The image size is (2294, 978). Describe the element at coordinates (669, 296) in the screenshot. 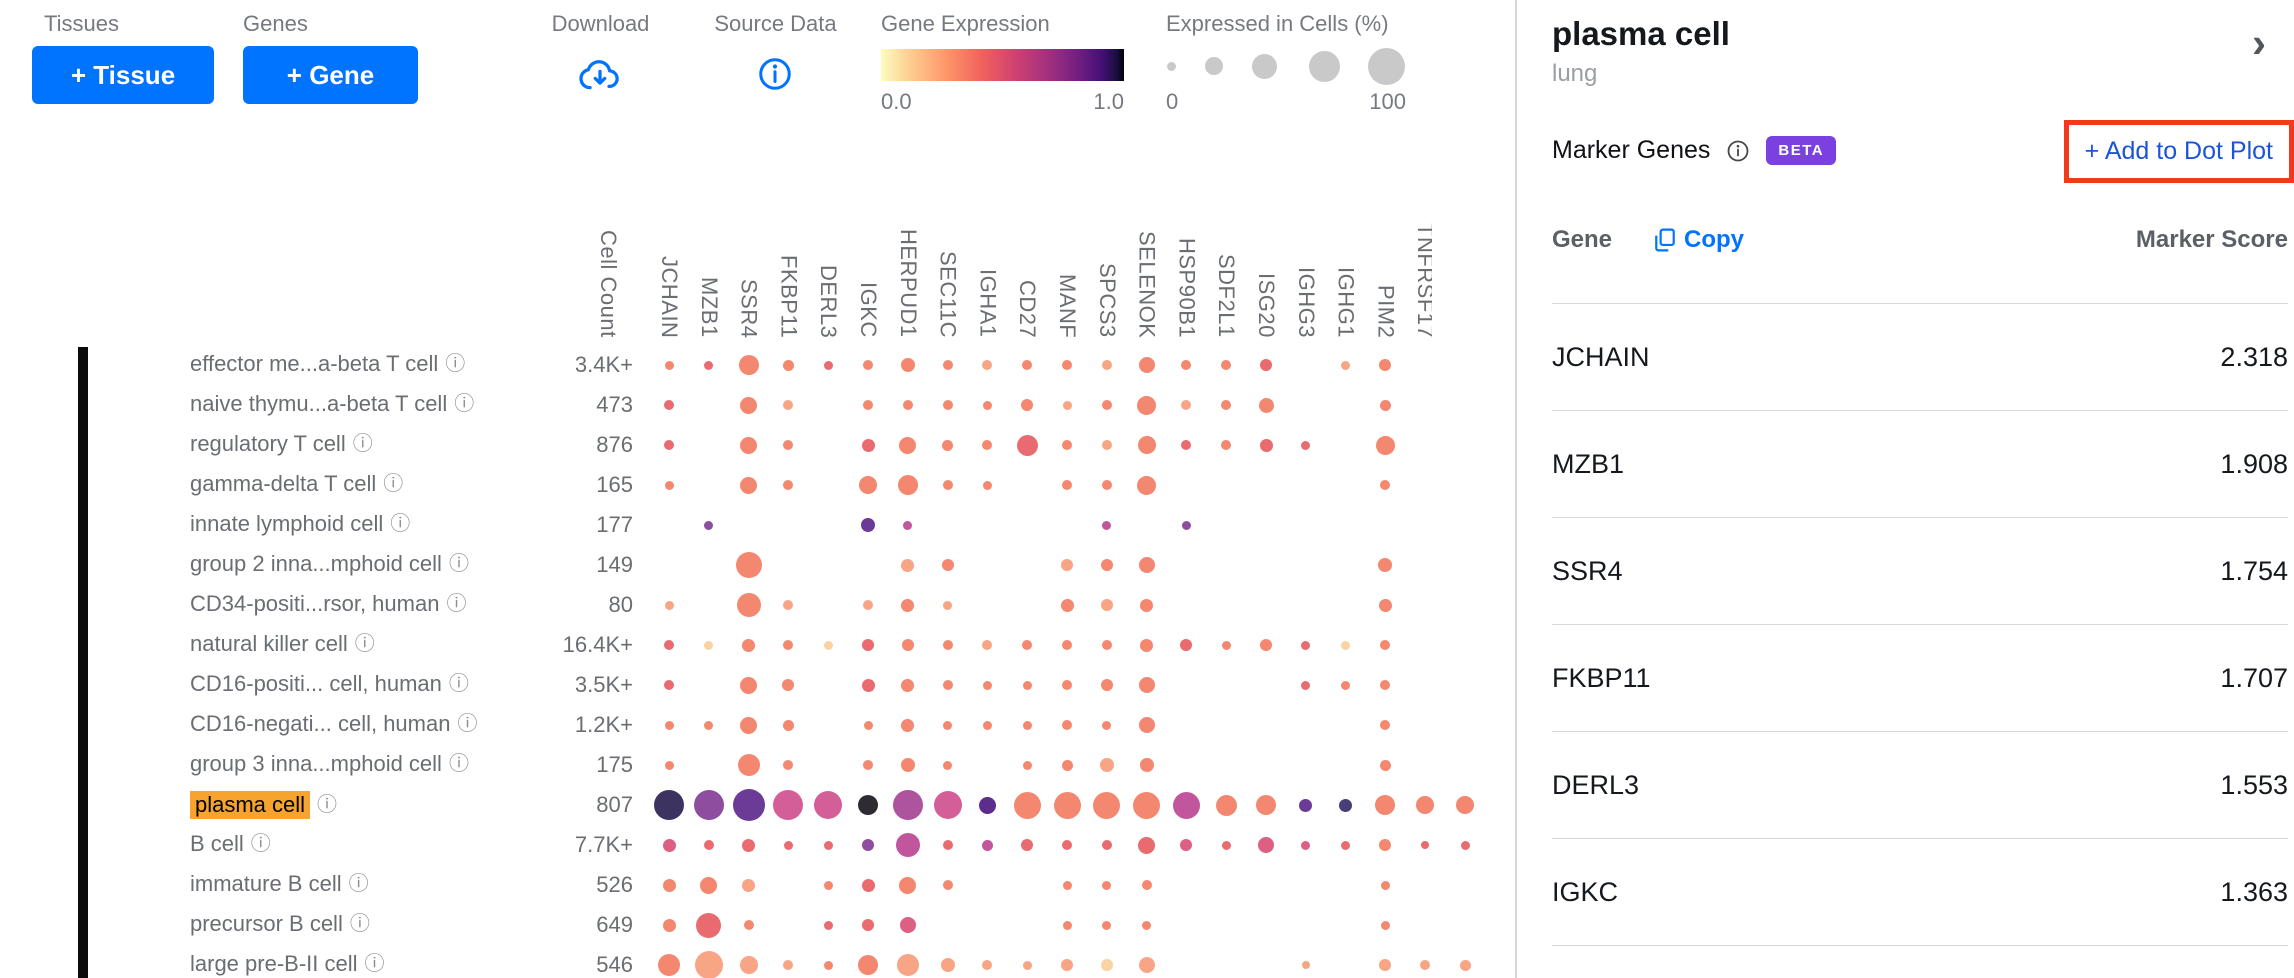

I see `gene-header-JCHAIN: JCHAIN` at that location.